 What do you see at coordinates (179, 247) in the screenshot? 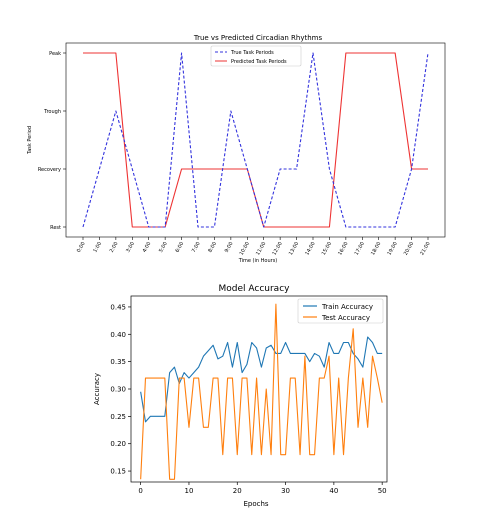
I see `chart1-xtick-label: 6:00` at bounding box center [179, 247].